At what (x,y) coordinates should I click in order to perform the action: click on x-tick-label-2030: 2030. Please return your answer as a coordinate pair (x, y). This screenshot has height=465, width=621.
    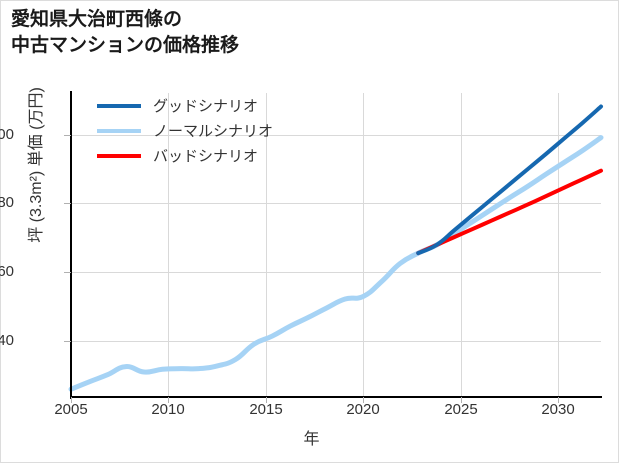
    Looking at the image, I should click on (558, 409).